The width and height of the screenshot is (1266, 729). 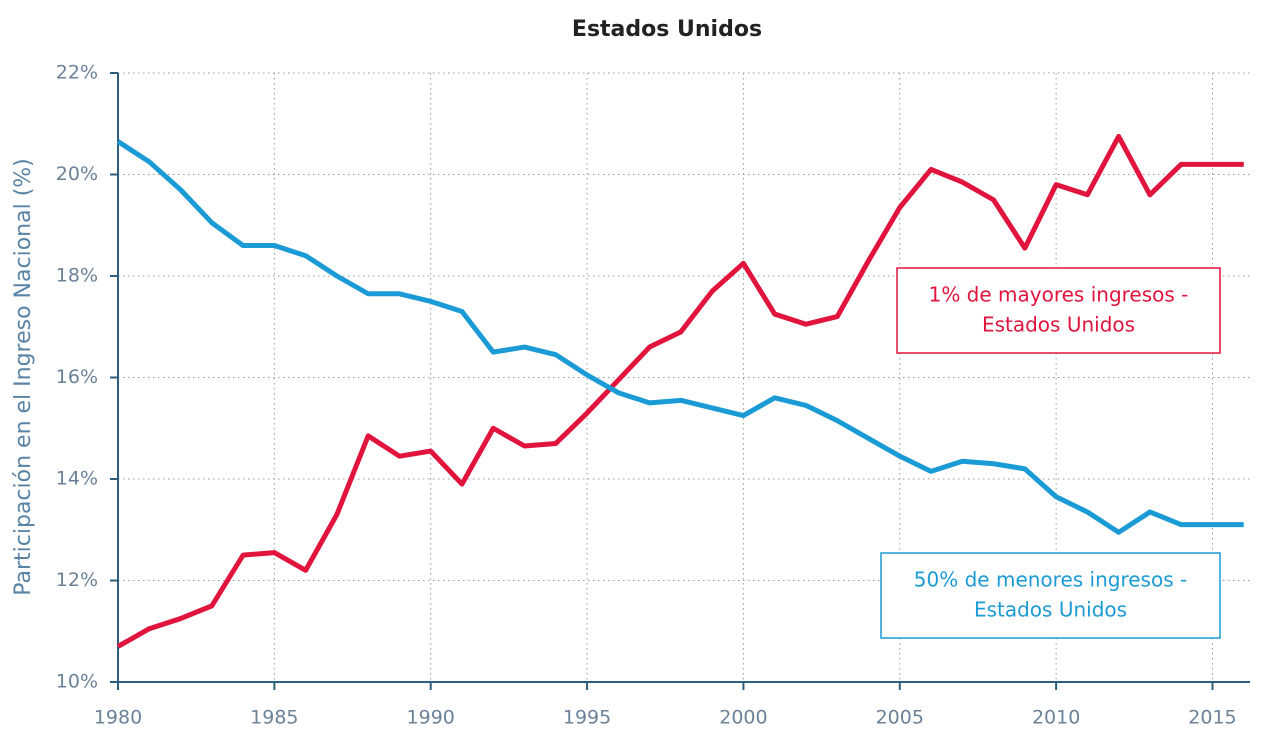 What do you see at coordinates (23, 377) in the screenshot?
I see `y-axis-label: Participación en el Ingreso Nacional (%)` at bounding box center [23, 377].